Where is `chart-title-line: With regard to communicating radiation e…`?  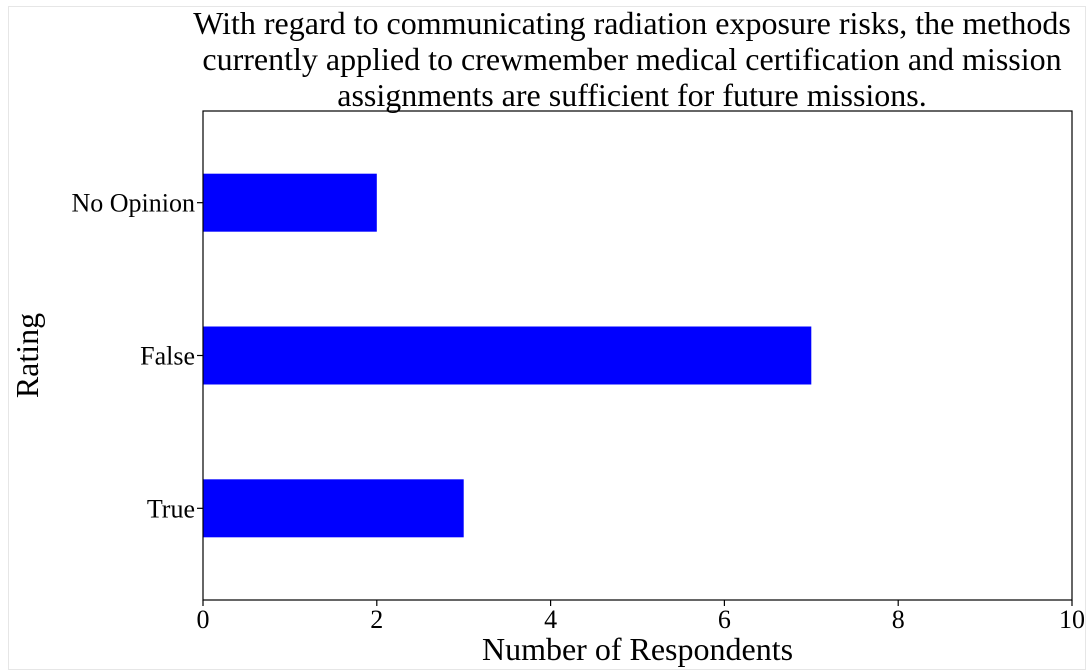 chart-title-line: With regard to communicating radiation e… is located at coordinates (632, 23).